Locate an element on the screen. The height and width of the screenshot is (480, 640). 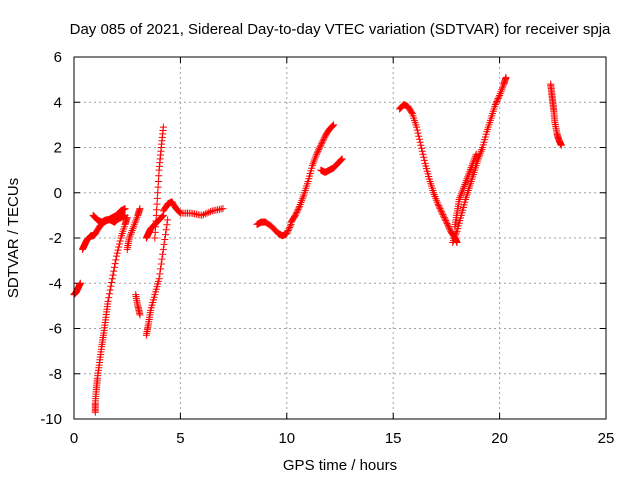
x-axis-label: GPS time / hours is located at coordinates (340, 465).